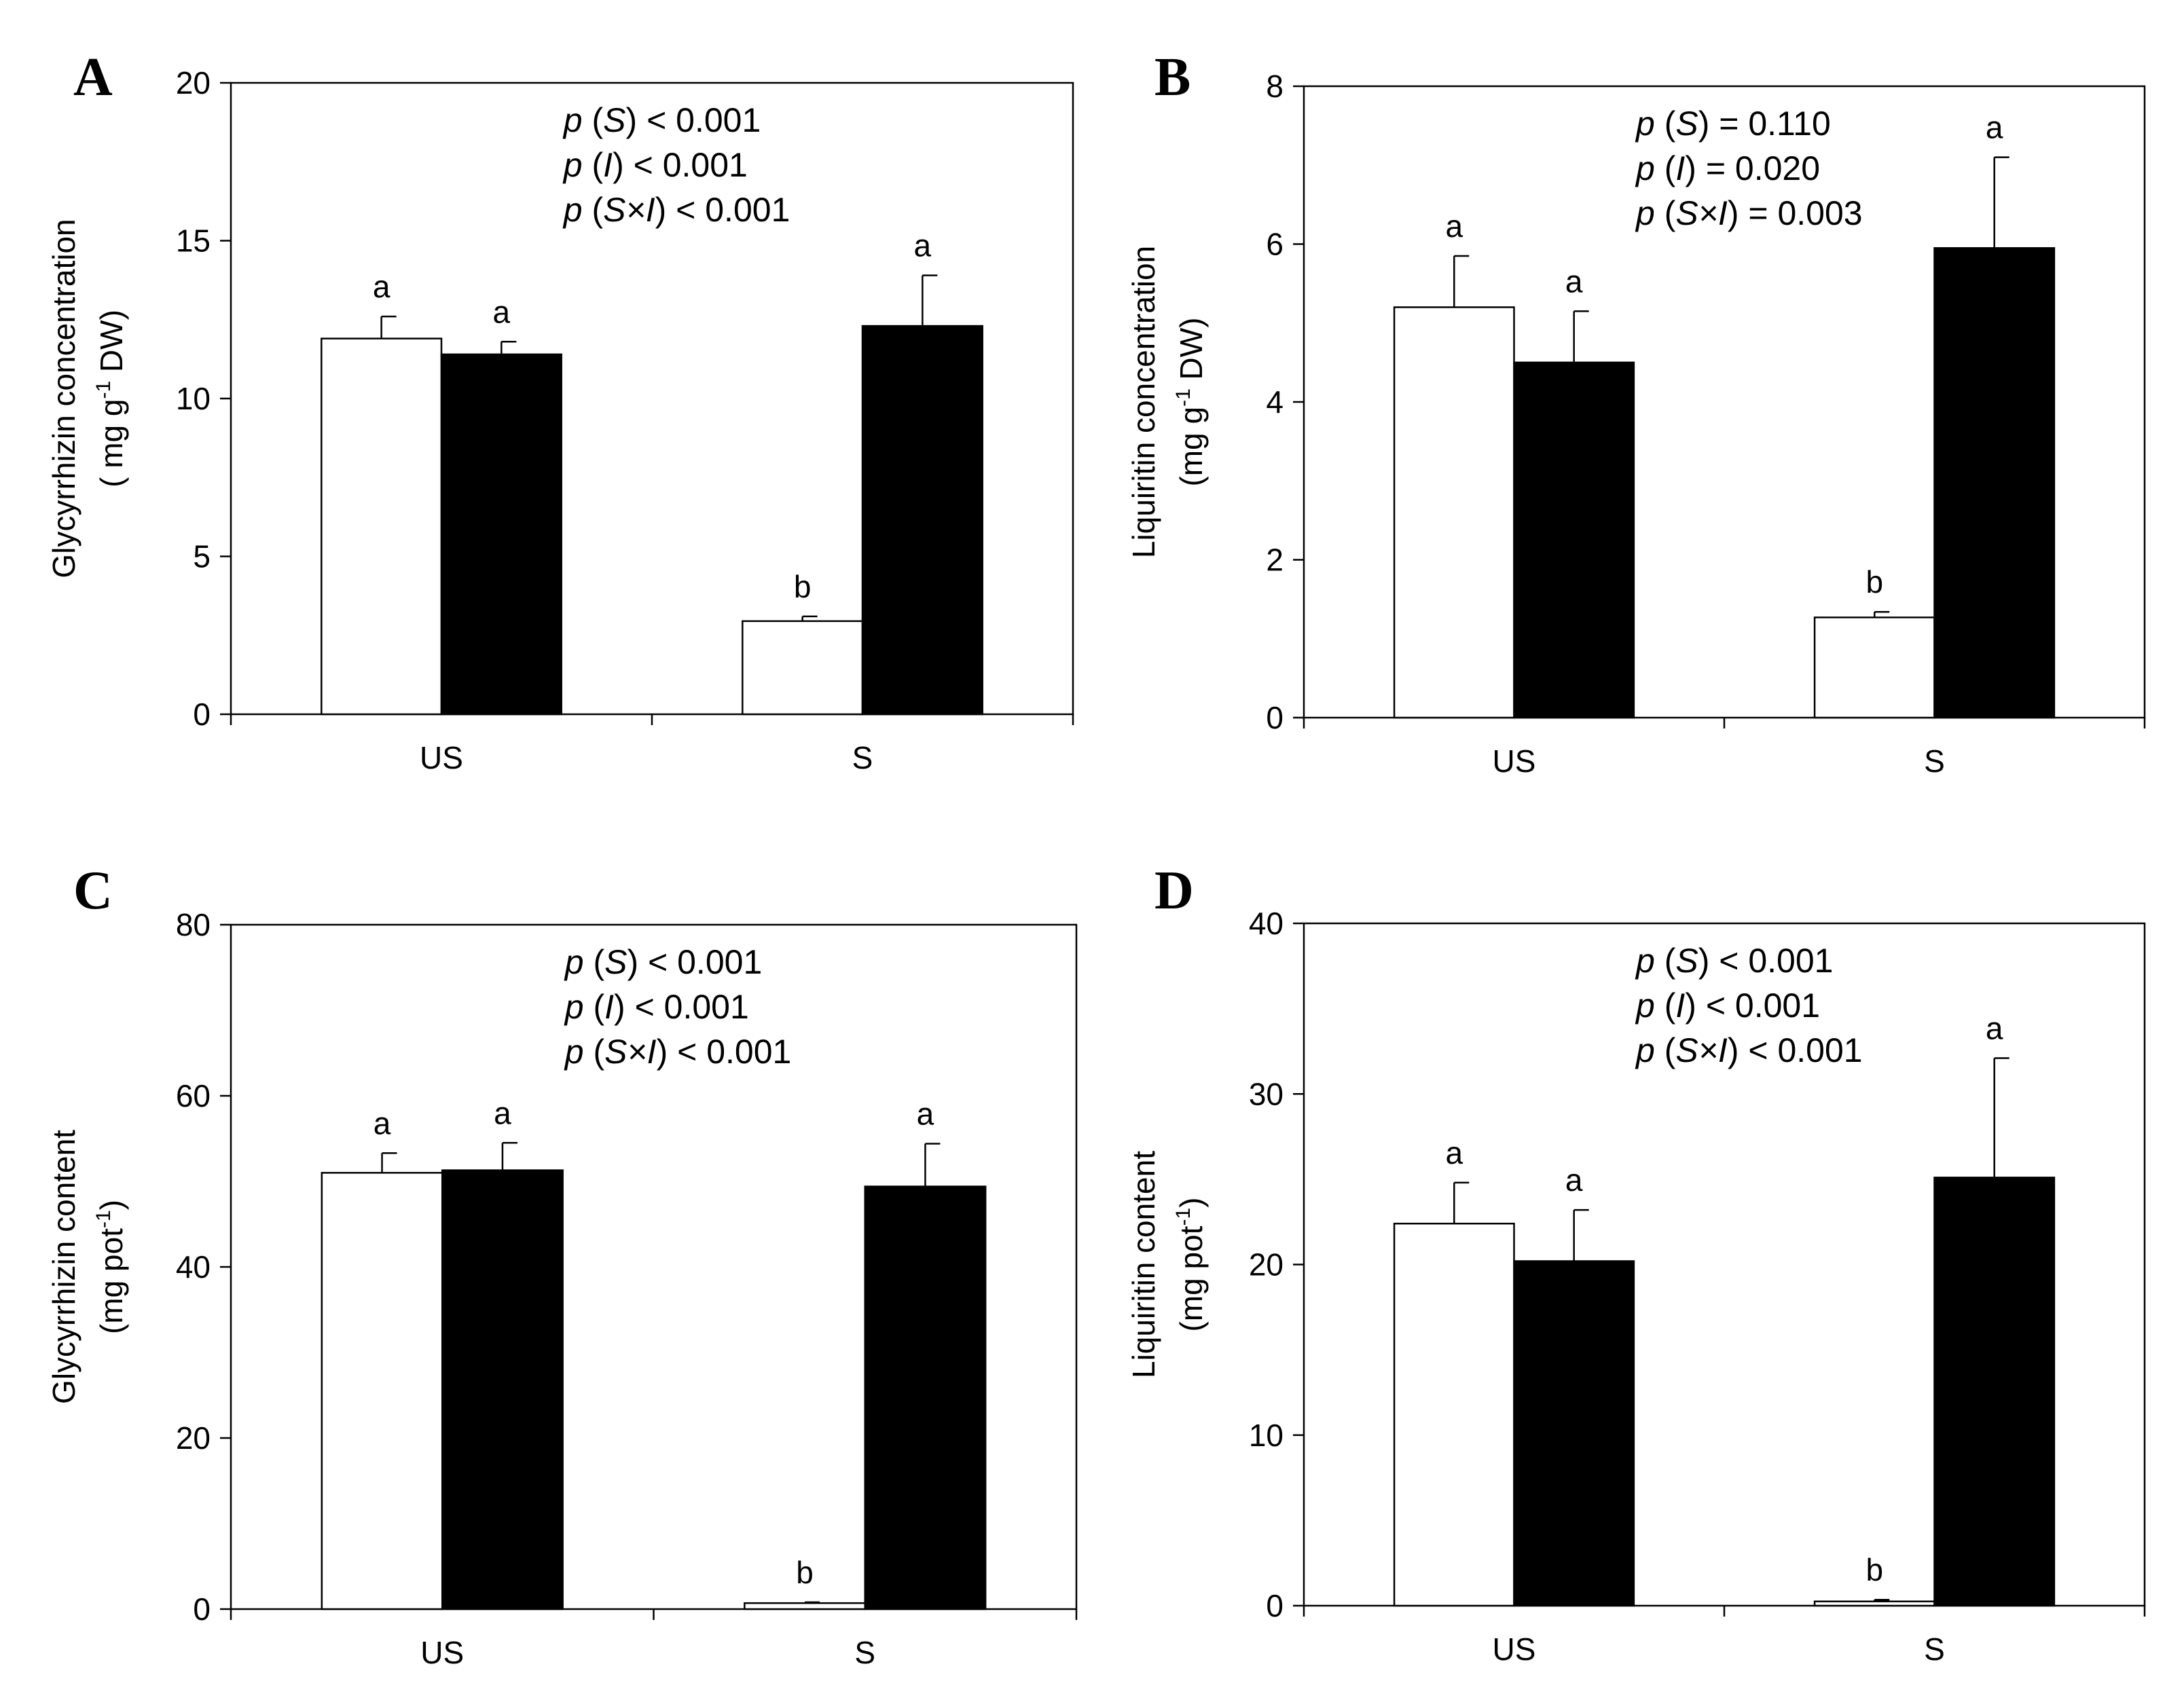 This screenshot has height=1696, width=2184. What do you see at coordinates (1275, 402) in the screenshot?
I see `y-tick-label: 4` at bounding box center [1275, 402].